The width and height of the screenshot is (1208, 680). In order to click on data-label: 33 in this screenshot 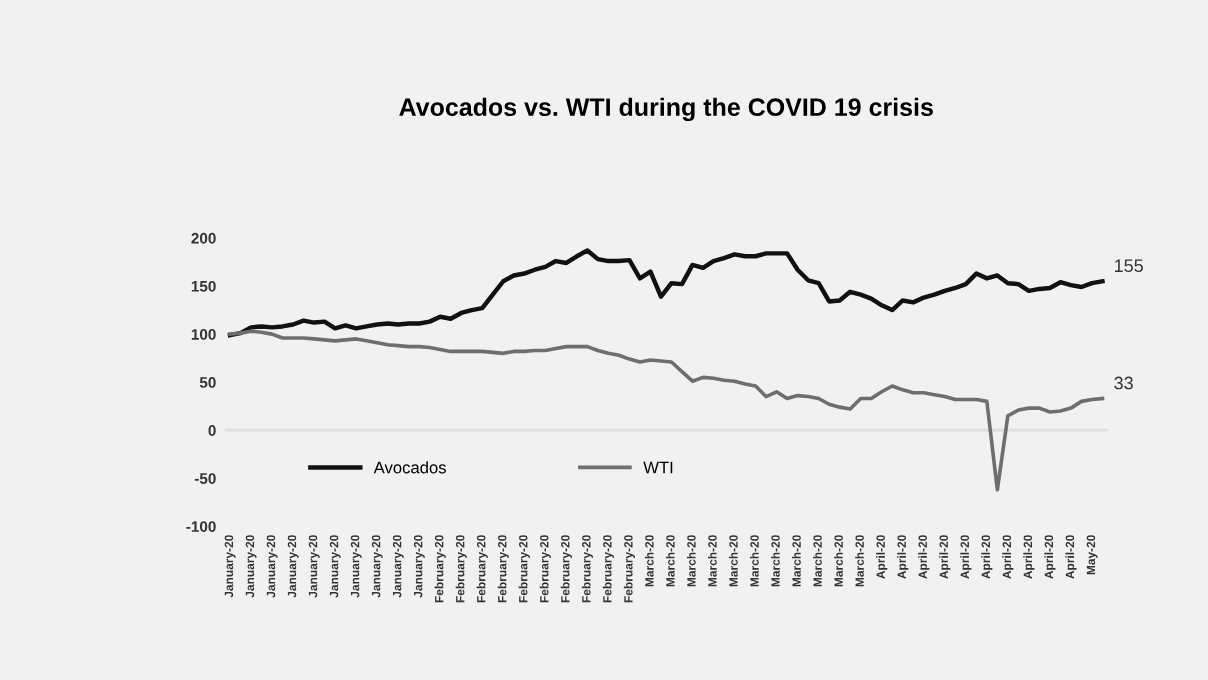, I will do `click(1123, 383)`.